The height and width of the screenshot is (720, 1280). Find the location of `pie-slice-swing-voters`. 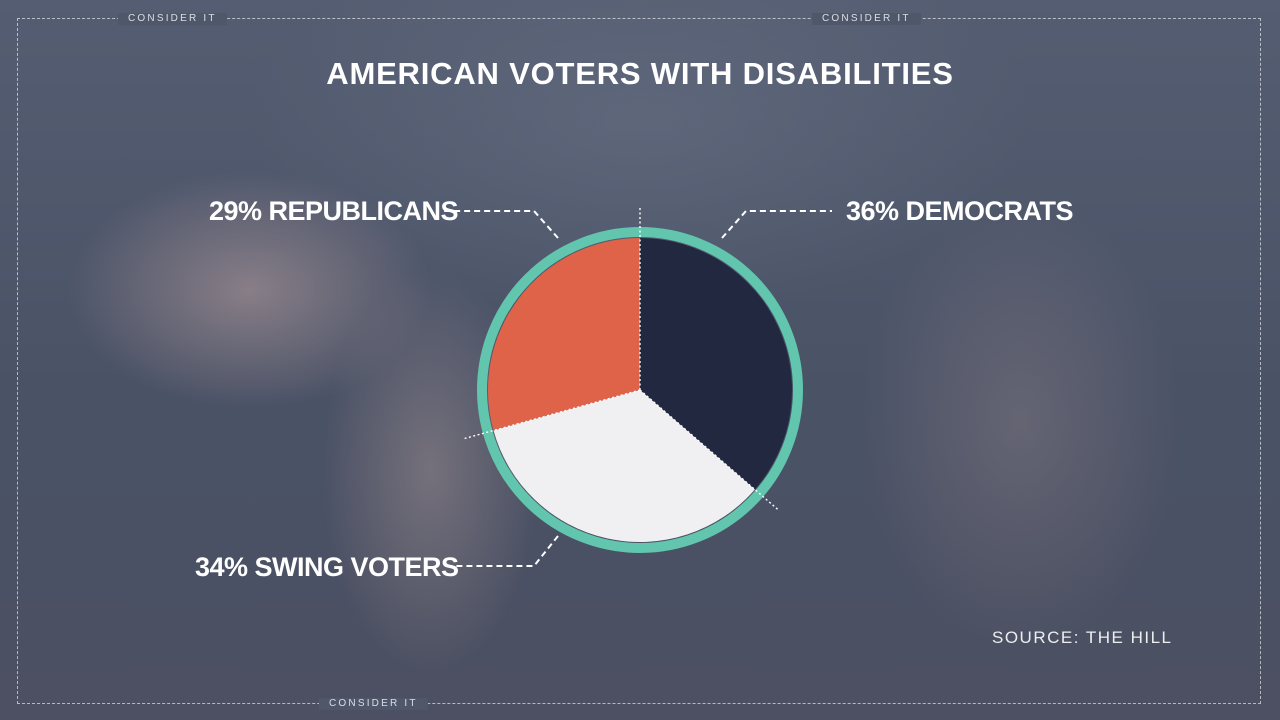

pie-slice-swing-voters is located at coordinates (624, 466).